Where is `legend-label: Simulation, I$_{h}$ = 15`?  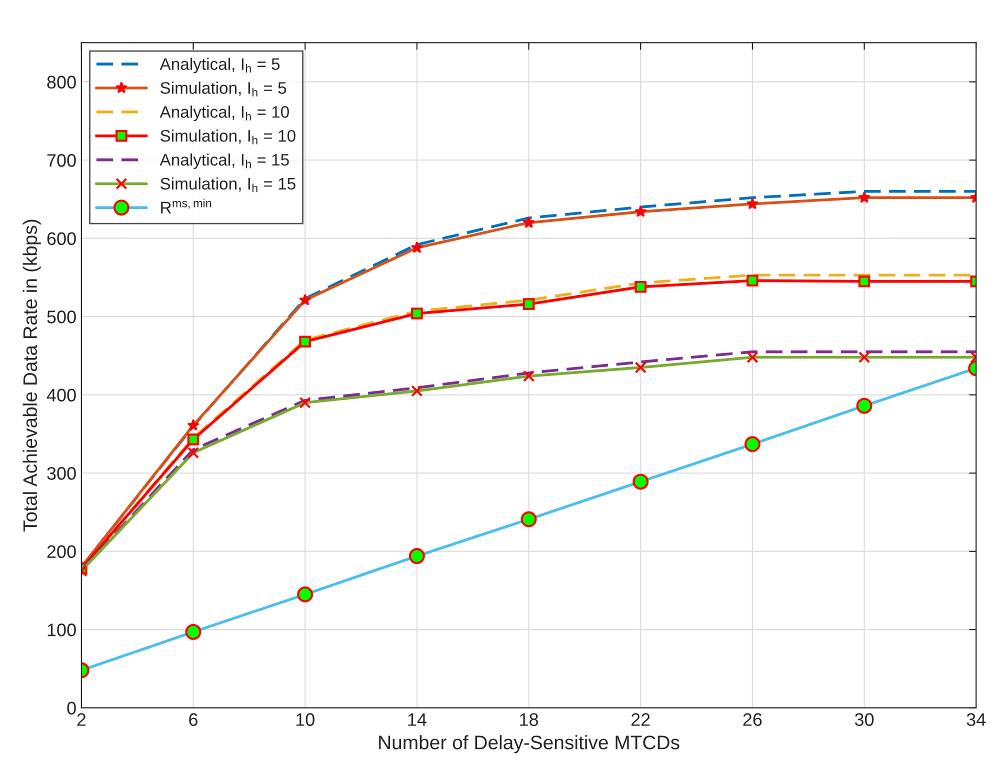 legend-label: Simulation, I$_{h}$ = 15 is located at coordinates (228, 184).